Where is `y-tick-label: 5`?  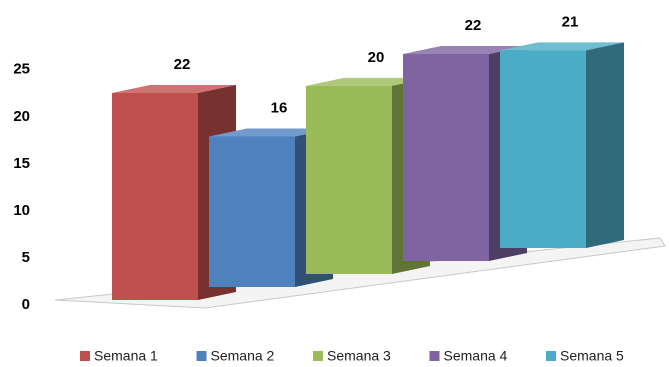
y-tick-label: 5 is located at coordinates (26, 257).